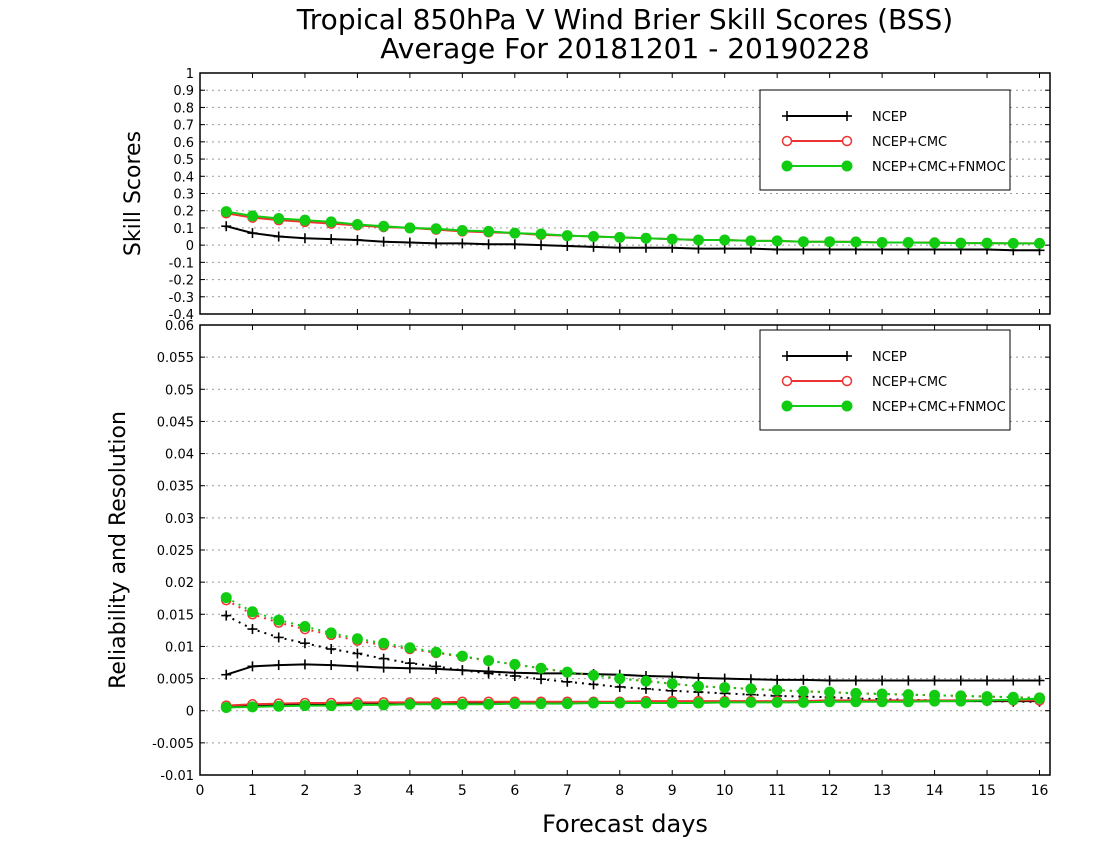  I want to click on y-tick-label: 0.8, so click(183, 108).